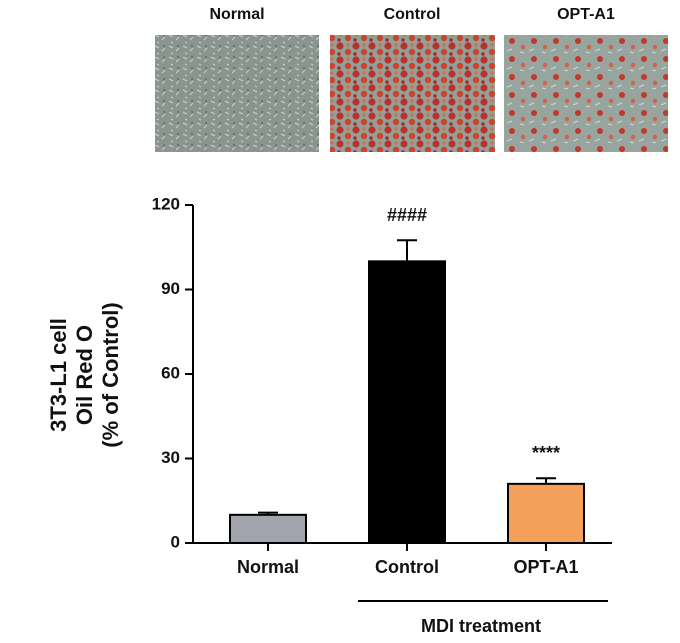 The image size is (680, 643). I want to click on y-axis-label: (% of Control), so click(110, 374).